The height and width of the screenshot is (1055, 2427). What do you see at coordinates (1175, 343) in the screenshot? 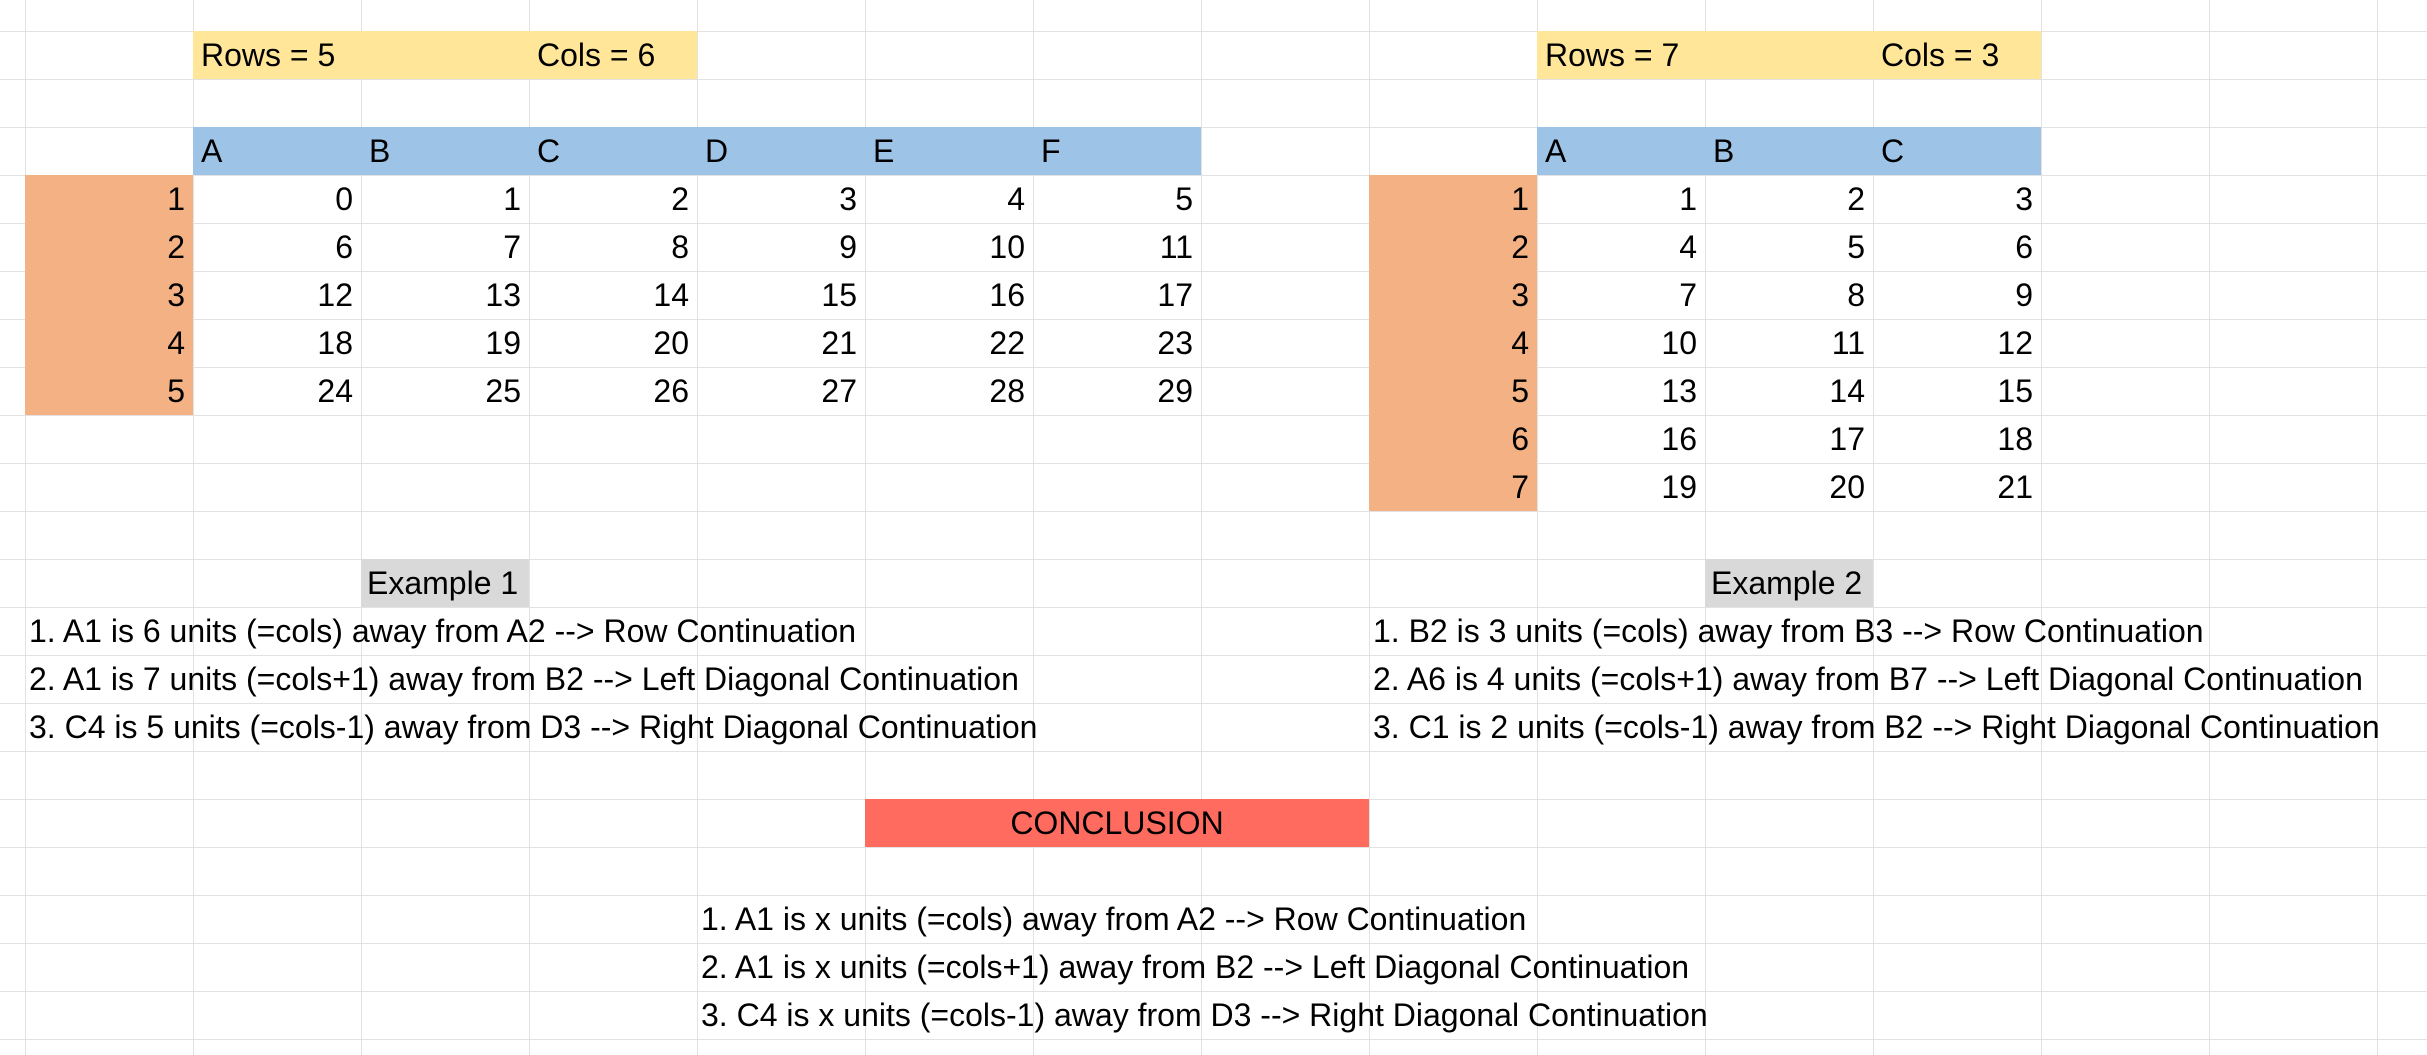
I see `grid-cell: 23` at bounding box center [1175, 343].